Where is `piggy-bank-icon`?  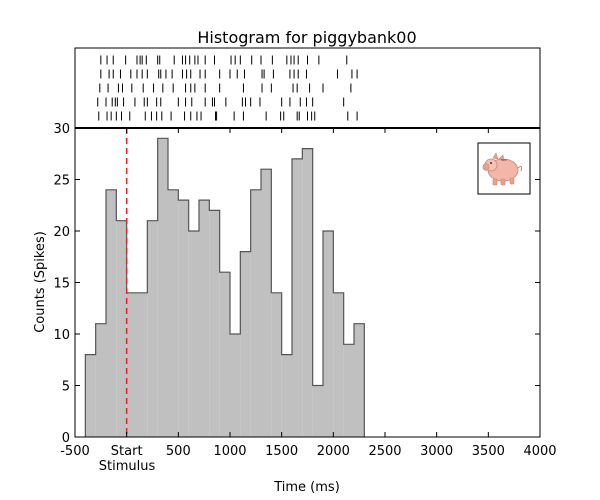 piggy-bank-icon is located at coordinates (502, 169).